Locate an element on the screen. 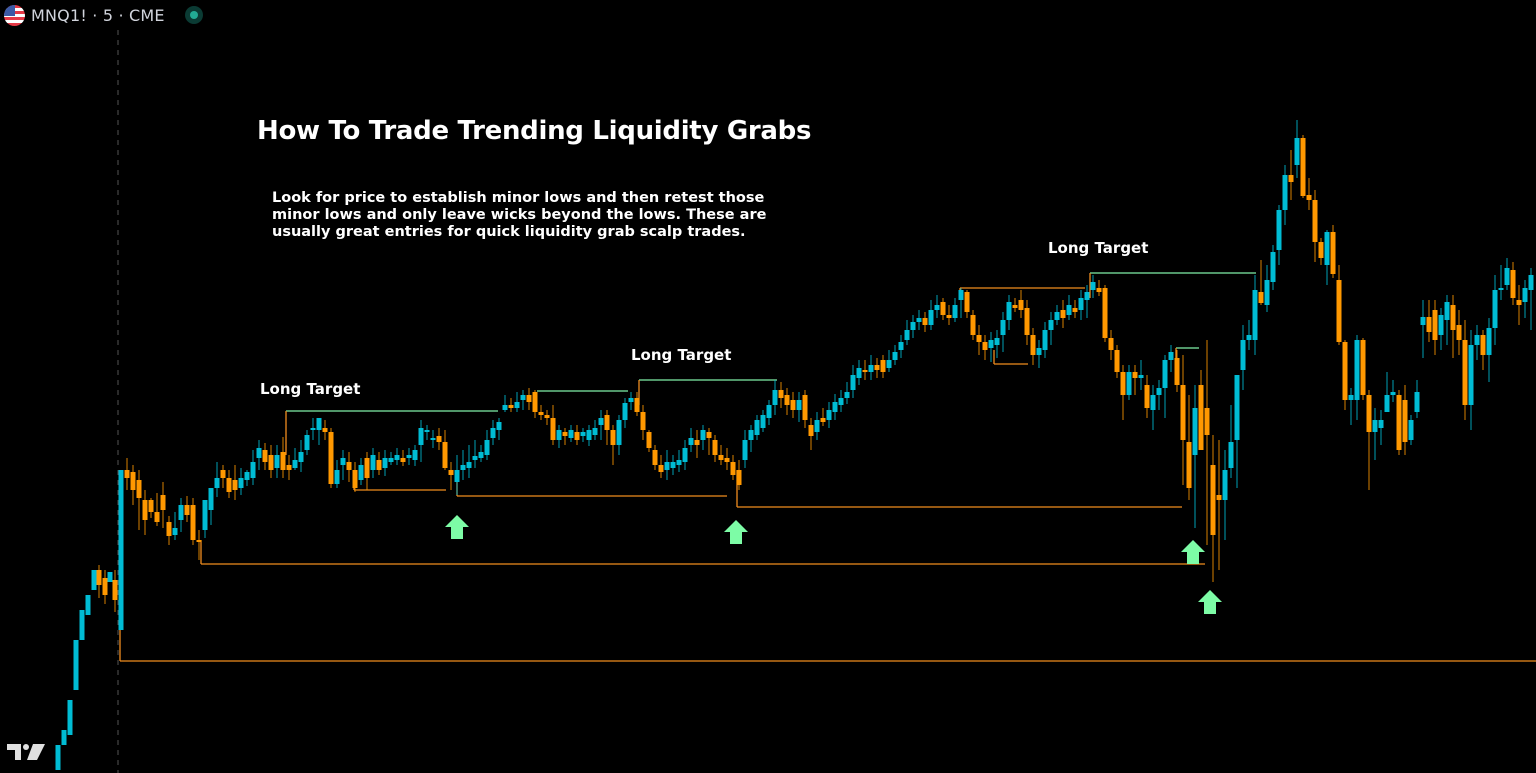 The image size is (1536, 773). tradingview-logo-icon is located at coordinates (26, 752).